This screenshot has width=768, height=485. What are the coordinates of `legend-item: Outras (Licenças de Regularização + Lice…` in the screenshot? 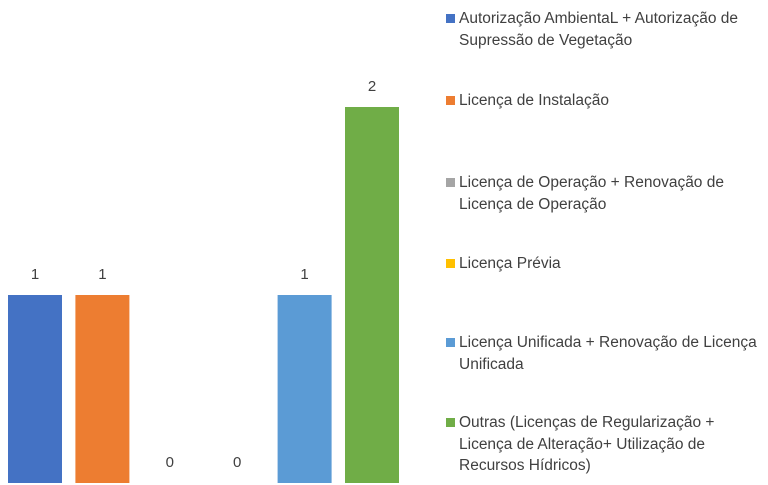 It's located at (605, 444).